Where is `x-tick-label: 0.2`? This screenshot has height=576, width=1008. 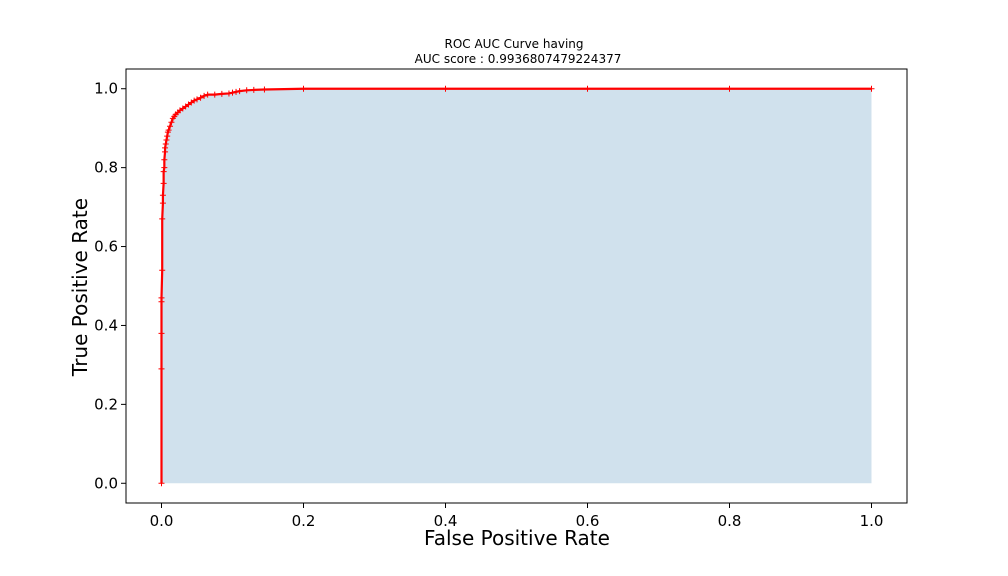 x-tick-label: 0.2 is located at coordinates (304, 521).